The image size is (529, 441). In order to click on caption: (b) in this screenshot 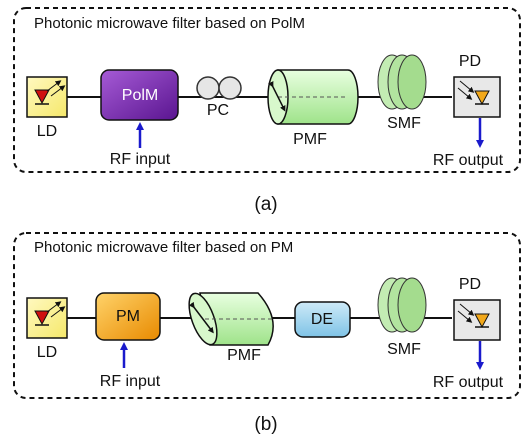, I will do `click(265, 424)`.